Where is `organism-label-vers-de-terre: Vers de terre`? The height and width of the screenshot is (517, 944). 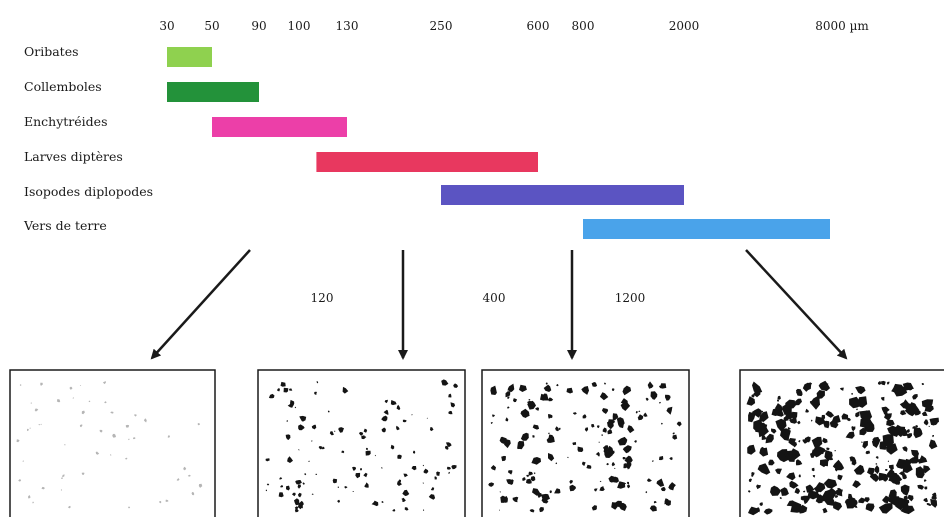
organism-label-vers-de-terre: Vers de terre is located at coordinates (65, 225).